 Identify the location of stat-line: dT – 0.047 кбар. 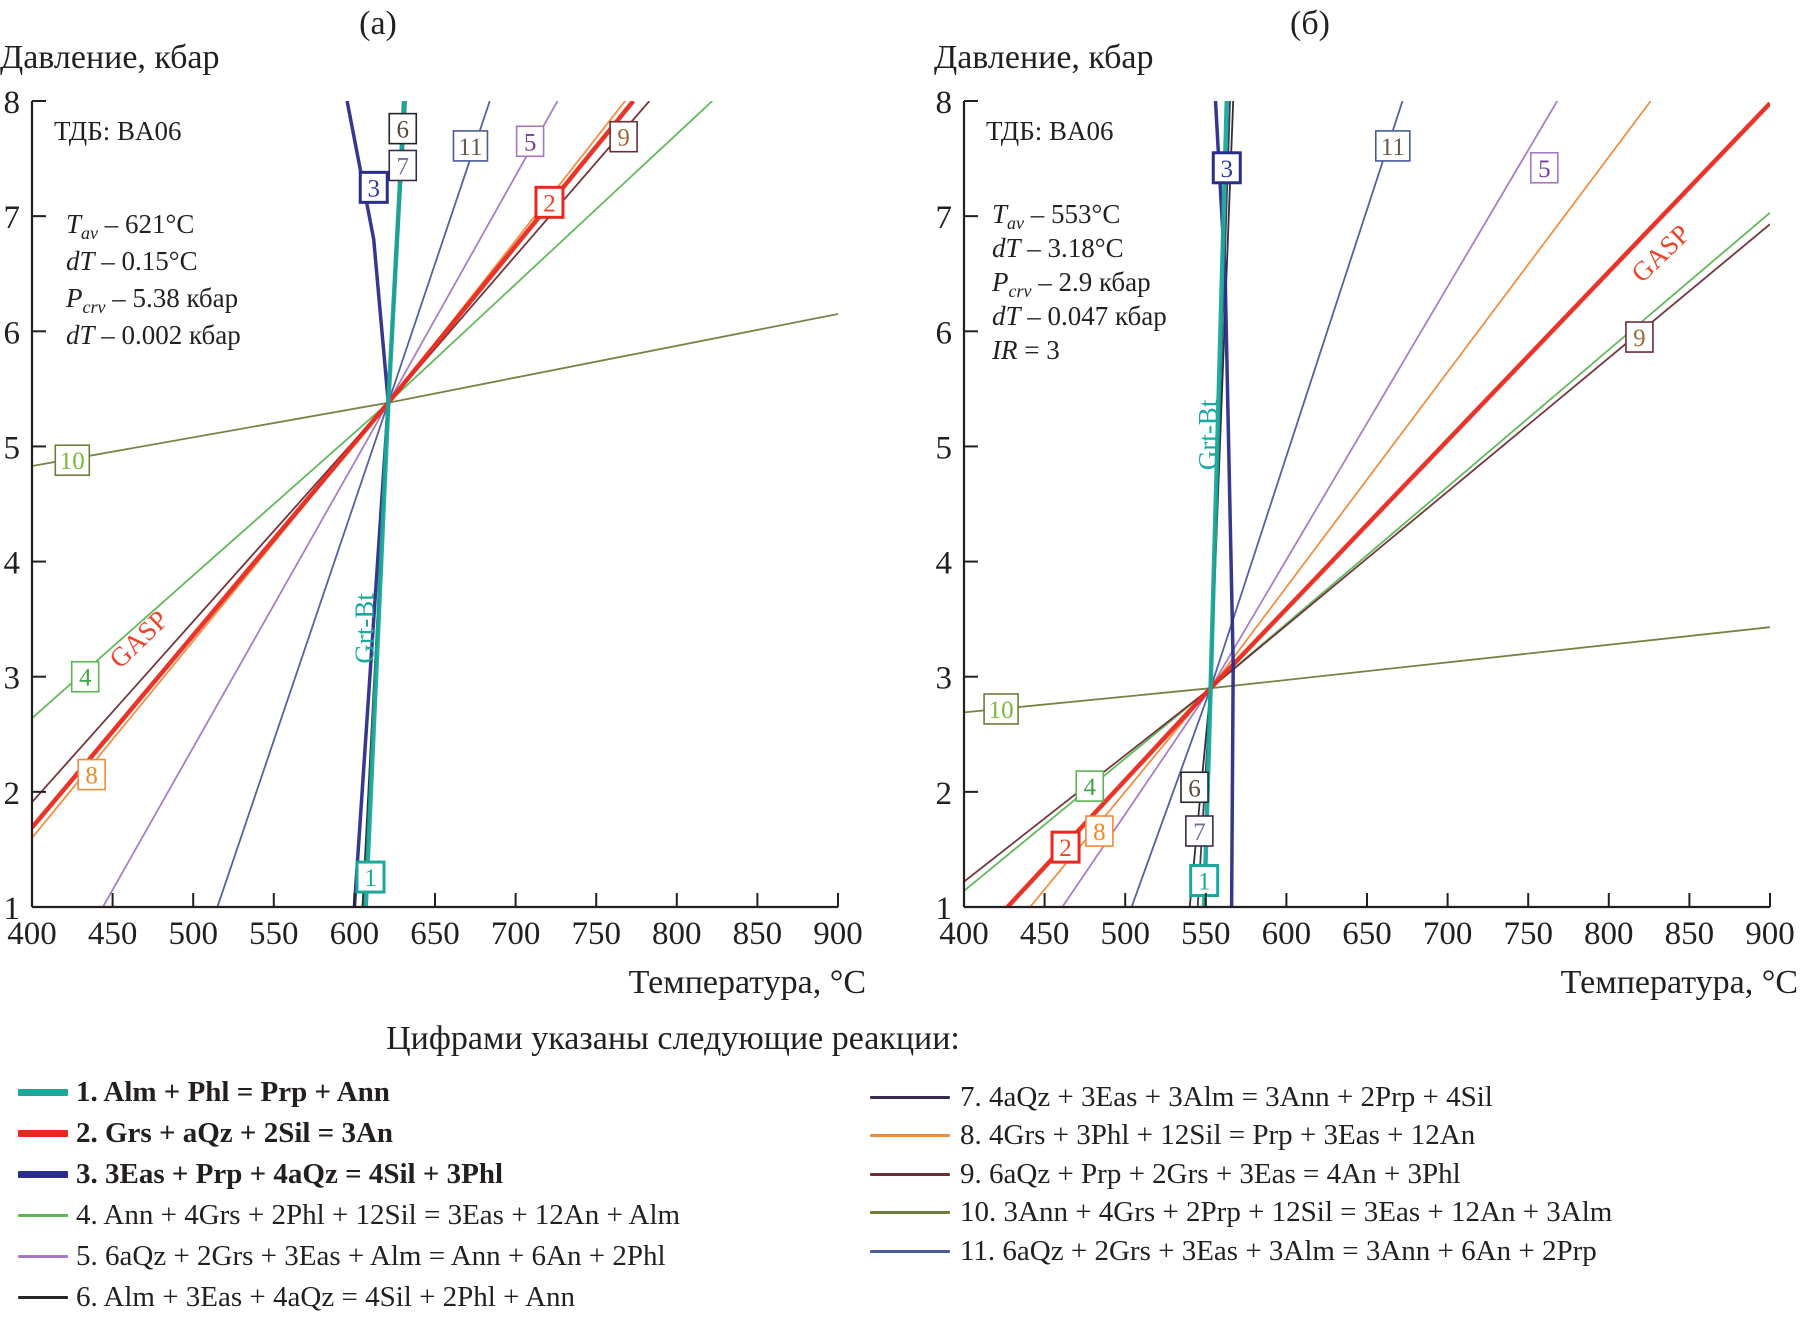
(1079, 316).